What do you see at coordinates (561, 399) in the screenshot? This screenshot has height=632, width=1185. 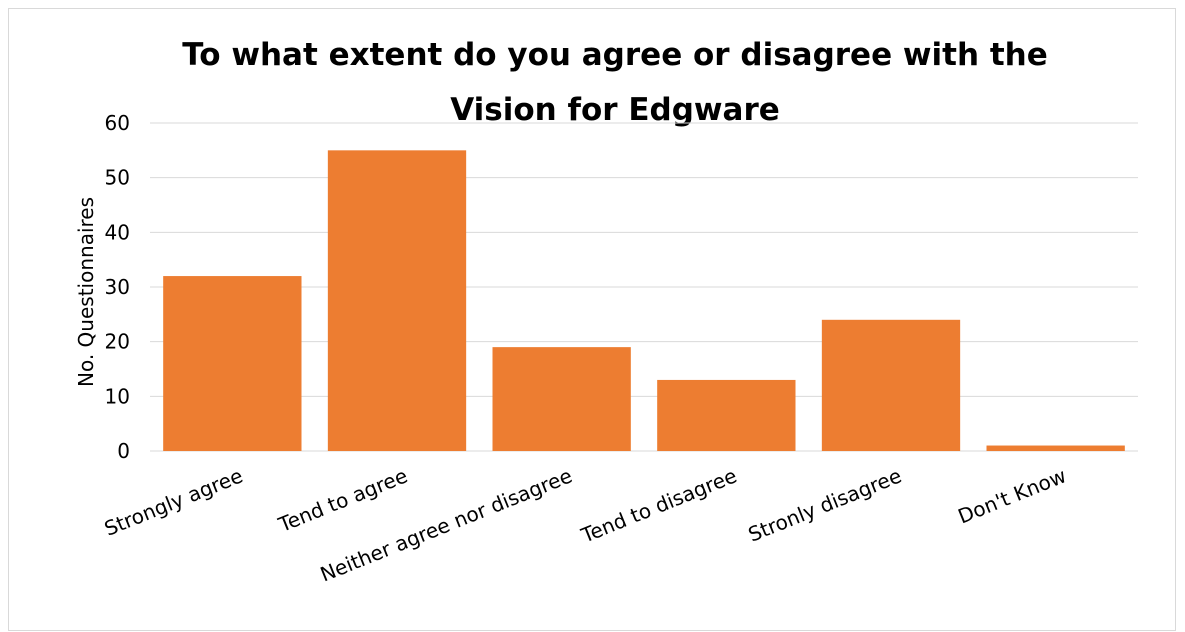 I see `bar-neither-agree-nor-disagree` at bounding box center [561, 399].